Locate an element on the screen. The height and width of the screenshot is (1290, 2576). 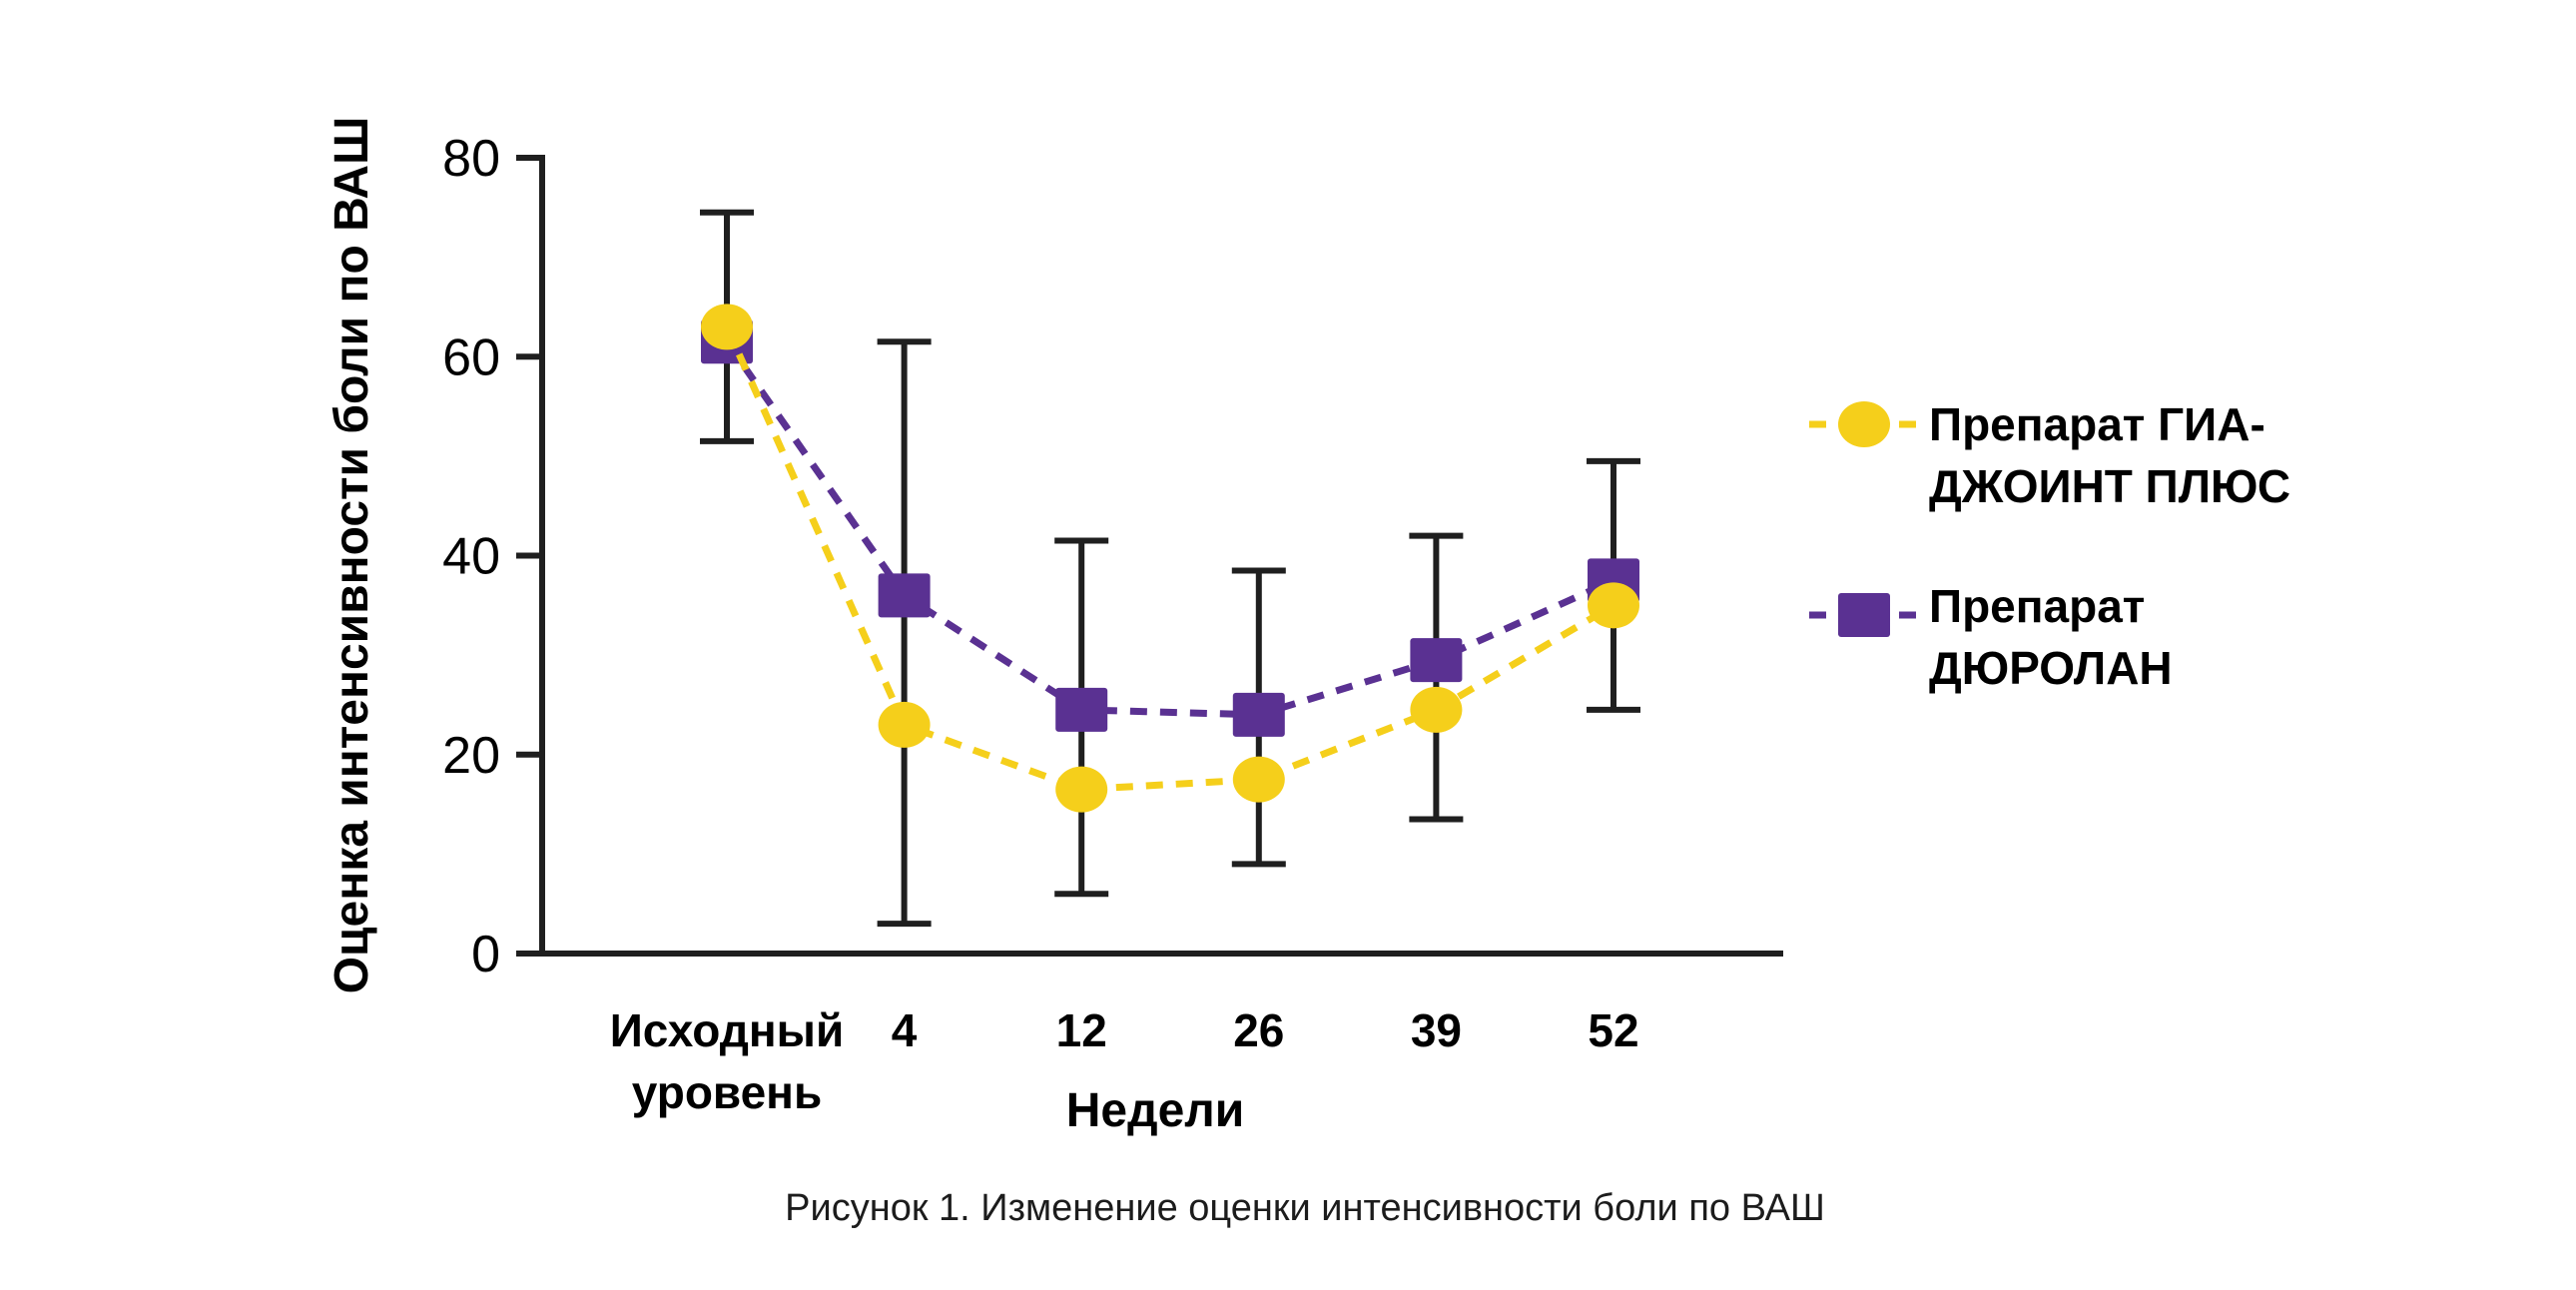
series-line-circle is located at coordinates (1169, 559).